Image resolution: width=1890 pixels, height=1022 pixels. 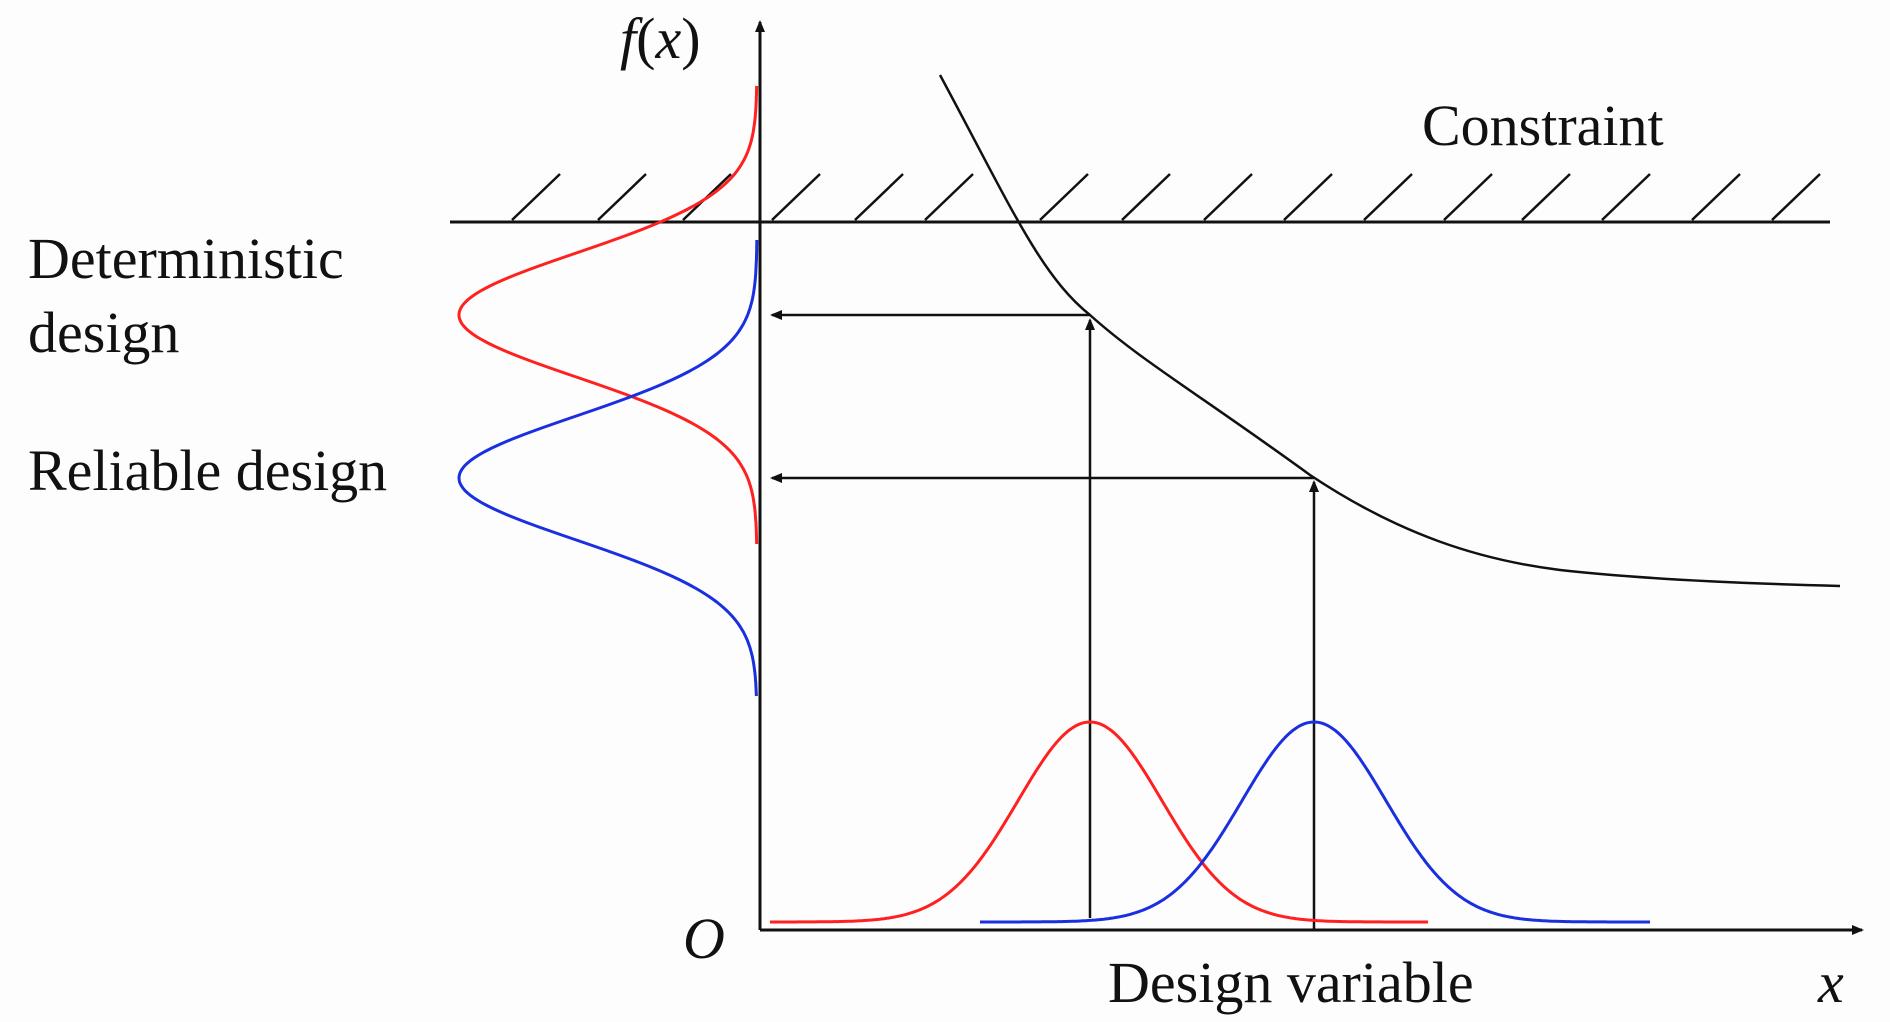 I want to click on reliable-projection, so click(x=1044, y=701).